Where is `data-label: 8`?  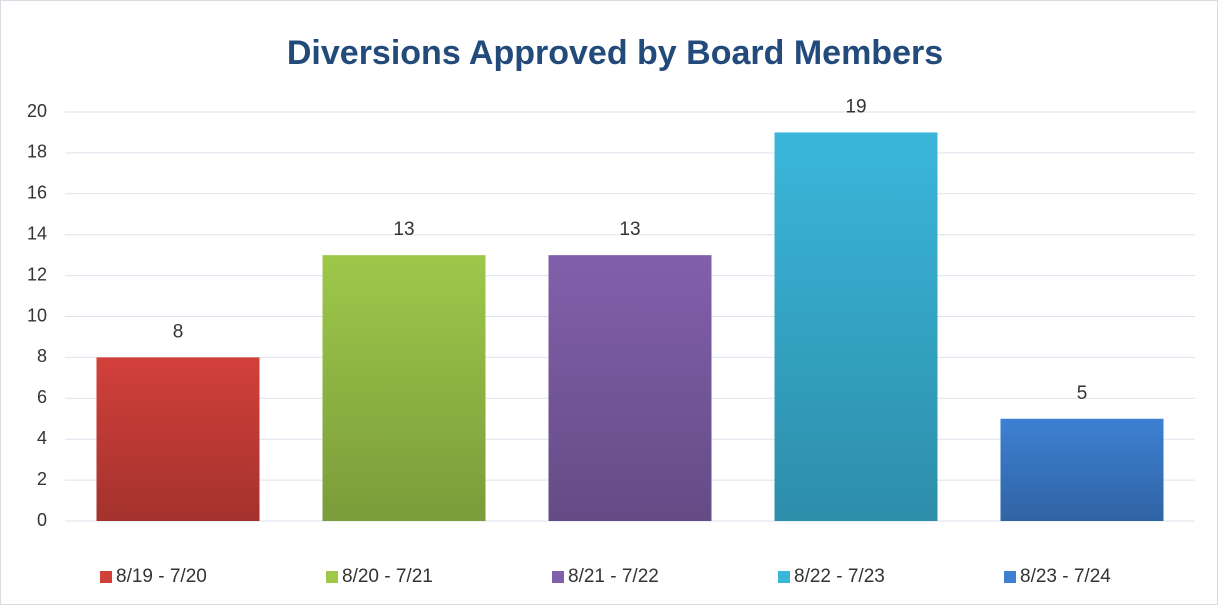
data-label: 8 is located at coordinates (178, 331).